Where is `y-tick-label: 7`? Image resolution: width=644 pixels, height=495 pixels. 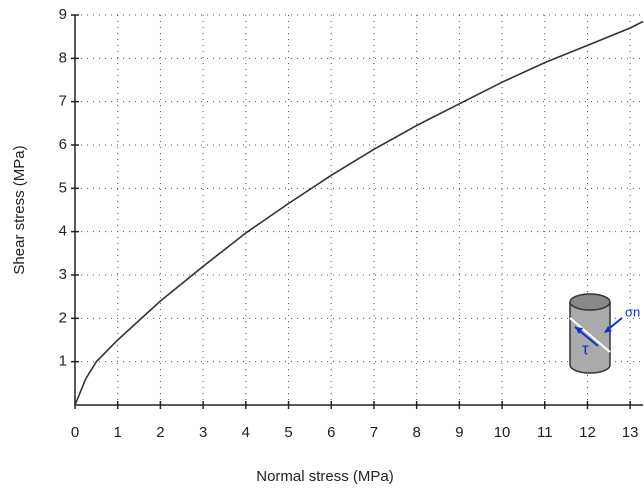 y-tick-label: 7 is located at coordinates (63, 101).